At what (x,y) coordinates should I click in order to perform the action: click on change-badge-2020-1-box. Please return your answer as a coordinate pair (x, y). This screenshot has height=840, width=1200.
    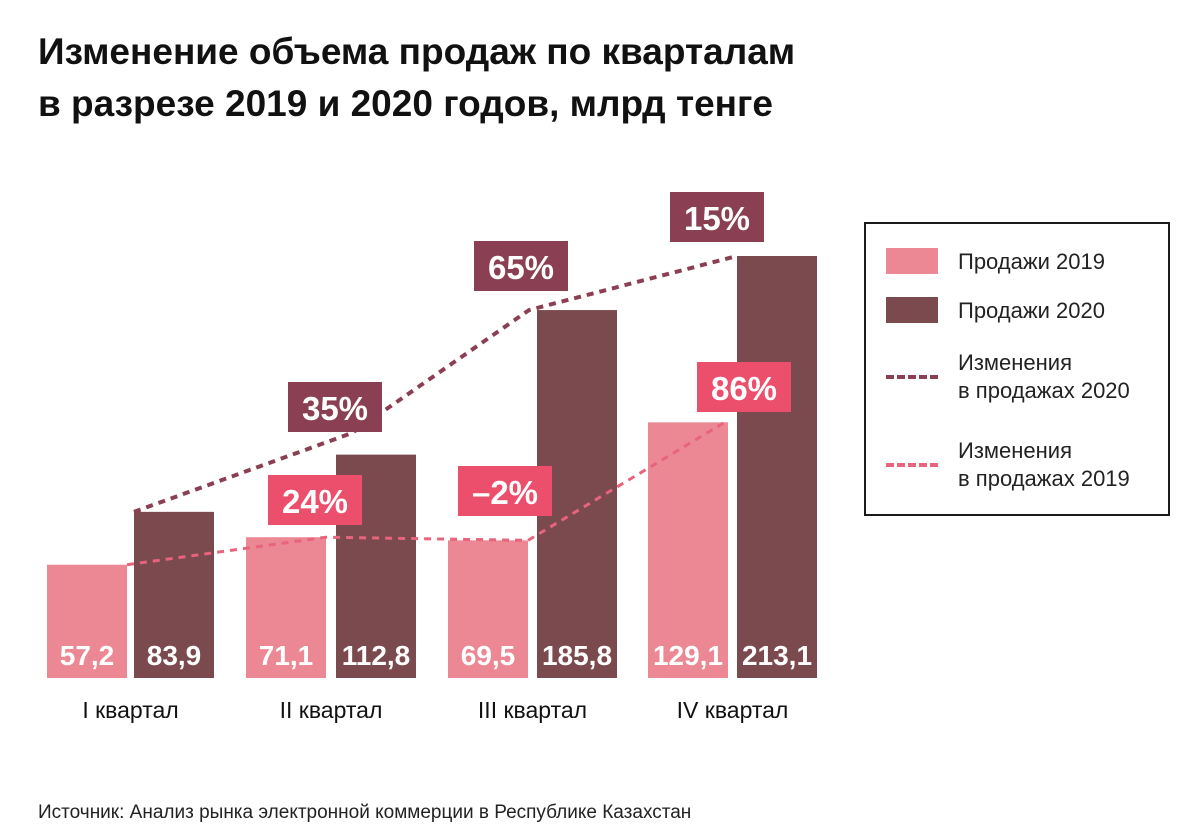
    Looking at the image, I should click on (335, 407).